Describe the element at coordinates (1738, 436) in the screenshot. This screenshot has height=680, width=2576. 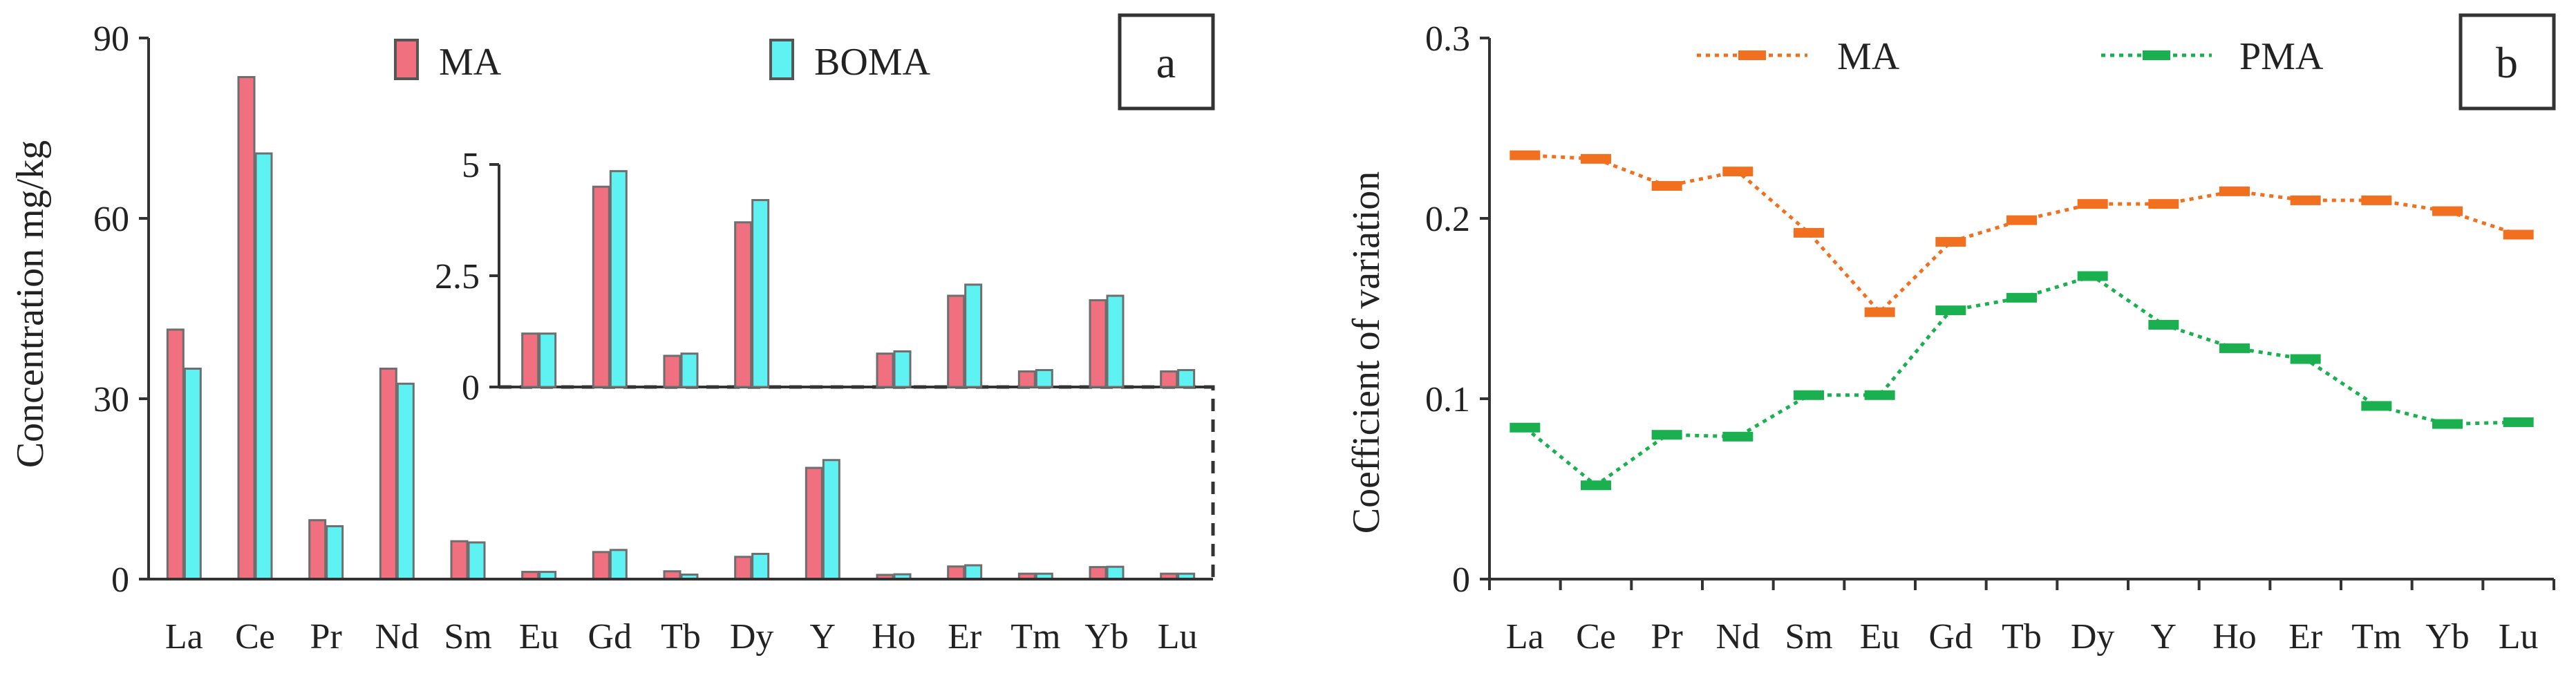
I see `point-pma-nd` at that location.